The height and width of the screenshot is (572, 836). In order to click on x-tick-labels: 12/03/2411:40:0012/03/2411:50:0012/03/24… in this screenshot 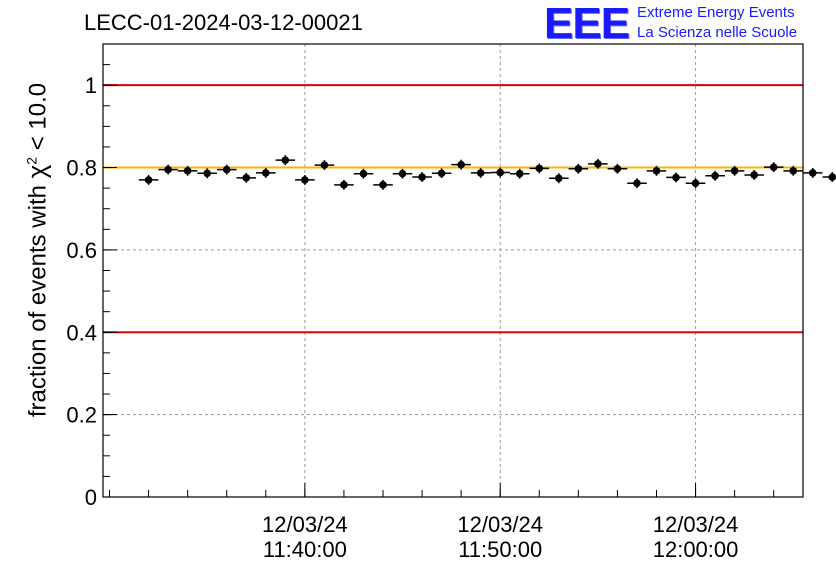, I will do `click(500, 537)`.